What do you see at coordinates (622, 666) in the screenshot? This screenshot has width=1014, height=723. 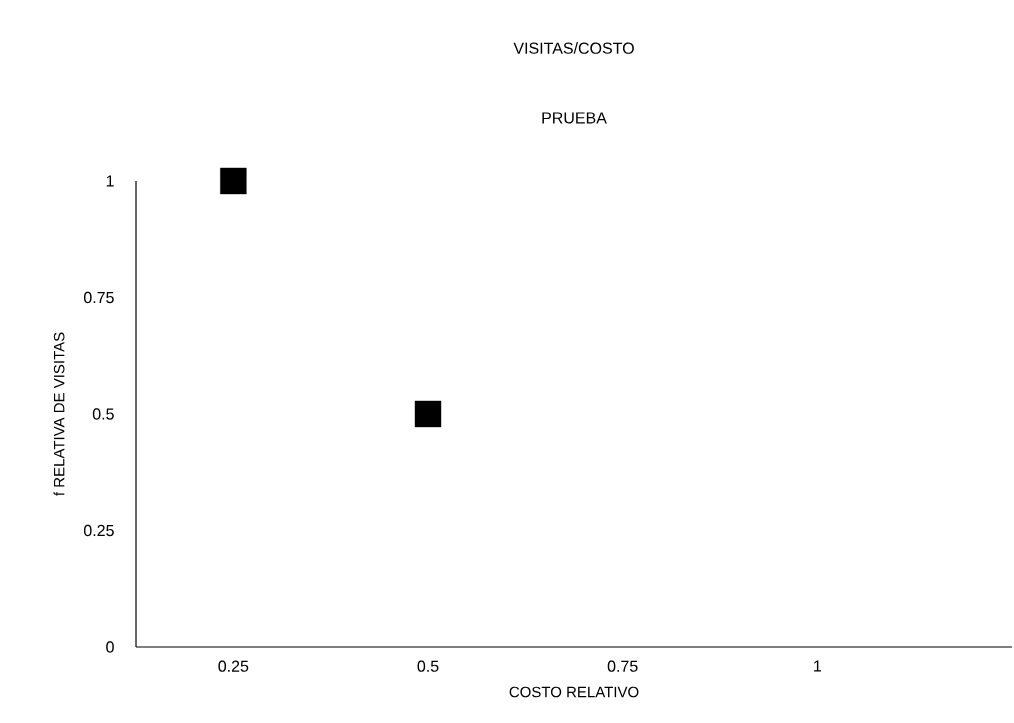 I see `x-tick-label: 0.75` at bounding box center [622, 666].